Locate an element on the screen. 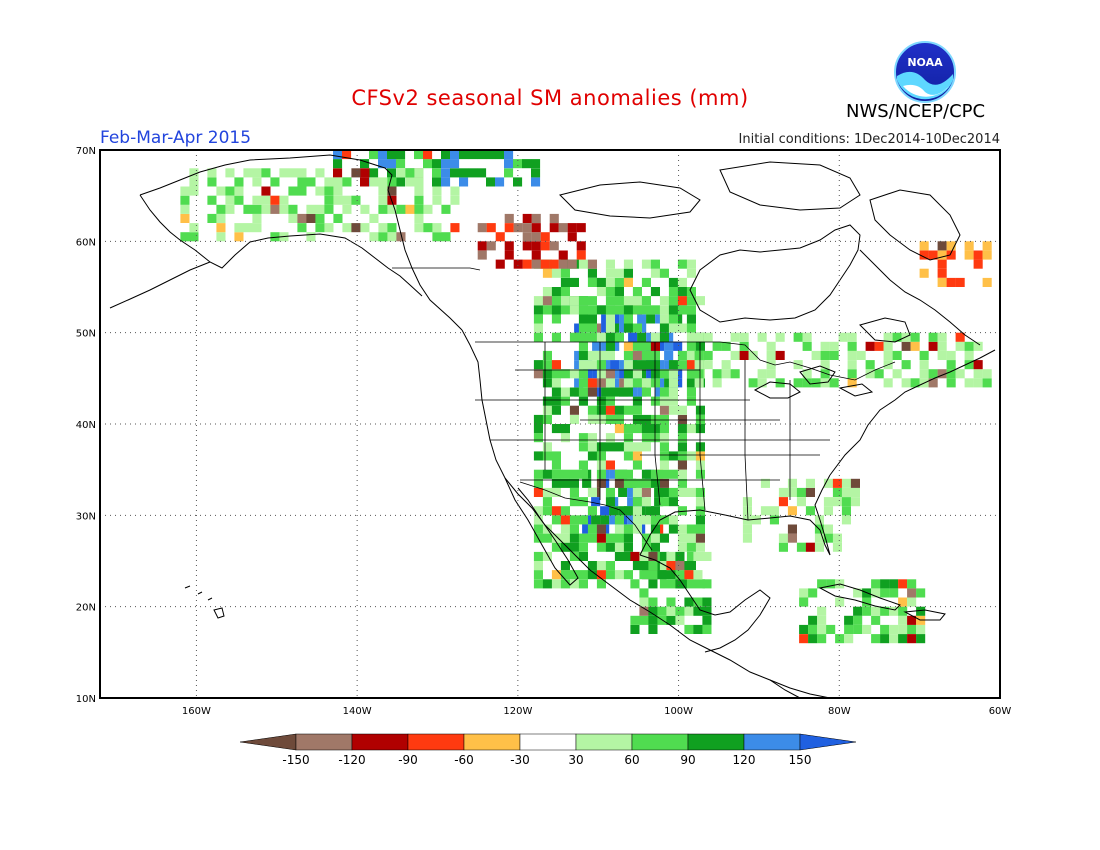 The width and height of the screenshot is (1100, 850). legend-label: 120 is located at coordinates (744, 760).